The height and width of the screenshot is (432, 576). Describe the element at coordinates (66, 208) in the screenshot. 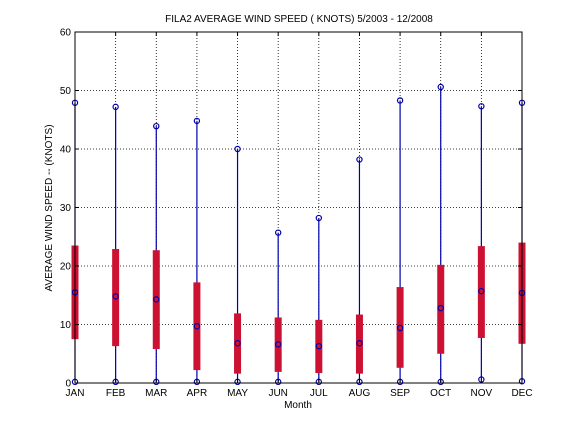

I see `y-tick-label: 30` at that location.